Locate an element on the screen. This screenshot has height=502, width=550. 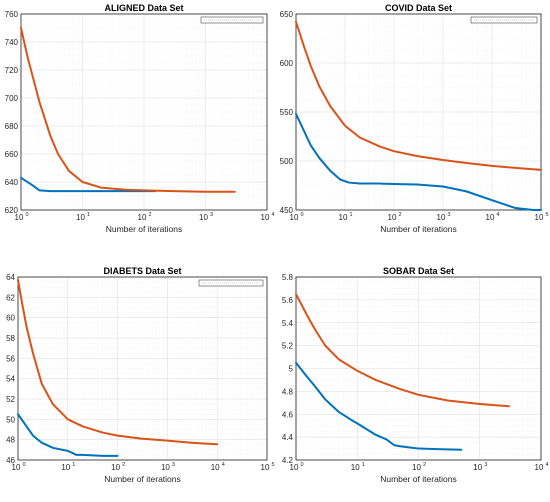
y-tick-label: 5.2 is located at coordinates (288, 346).